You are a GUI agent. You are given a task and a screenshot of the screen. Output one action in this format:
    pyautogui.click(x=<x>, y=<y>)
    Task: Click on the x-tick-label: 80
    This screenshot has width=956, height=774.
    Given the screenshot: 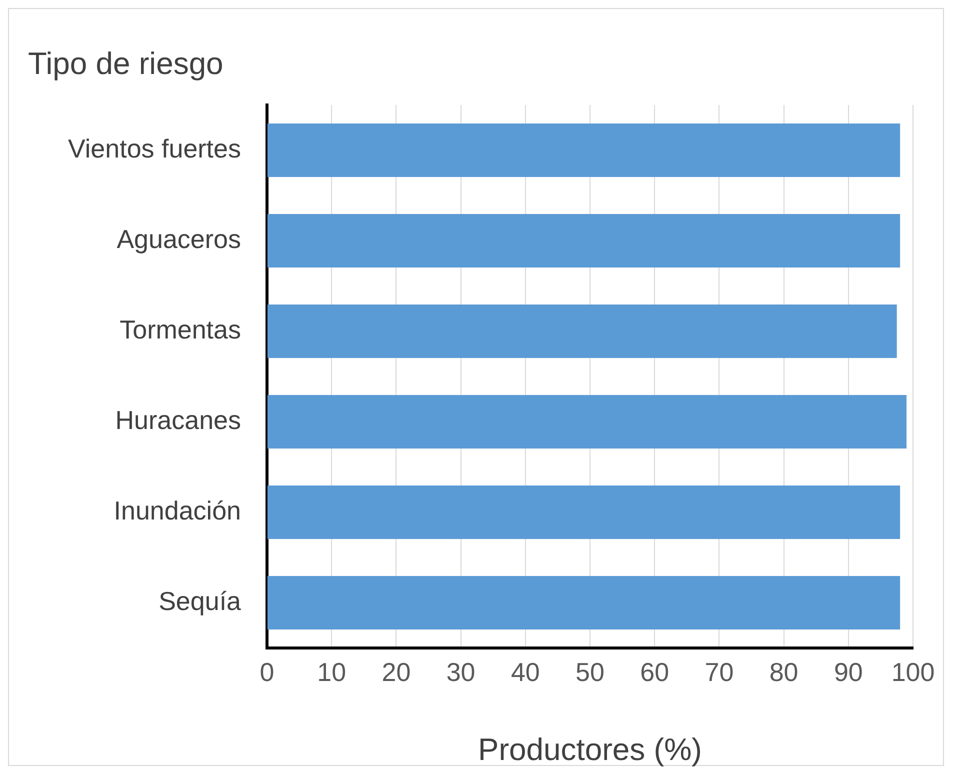 What is the action you would take?
    pyautogui.click(x=783, y=671)
    